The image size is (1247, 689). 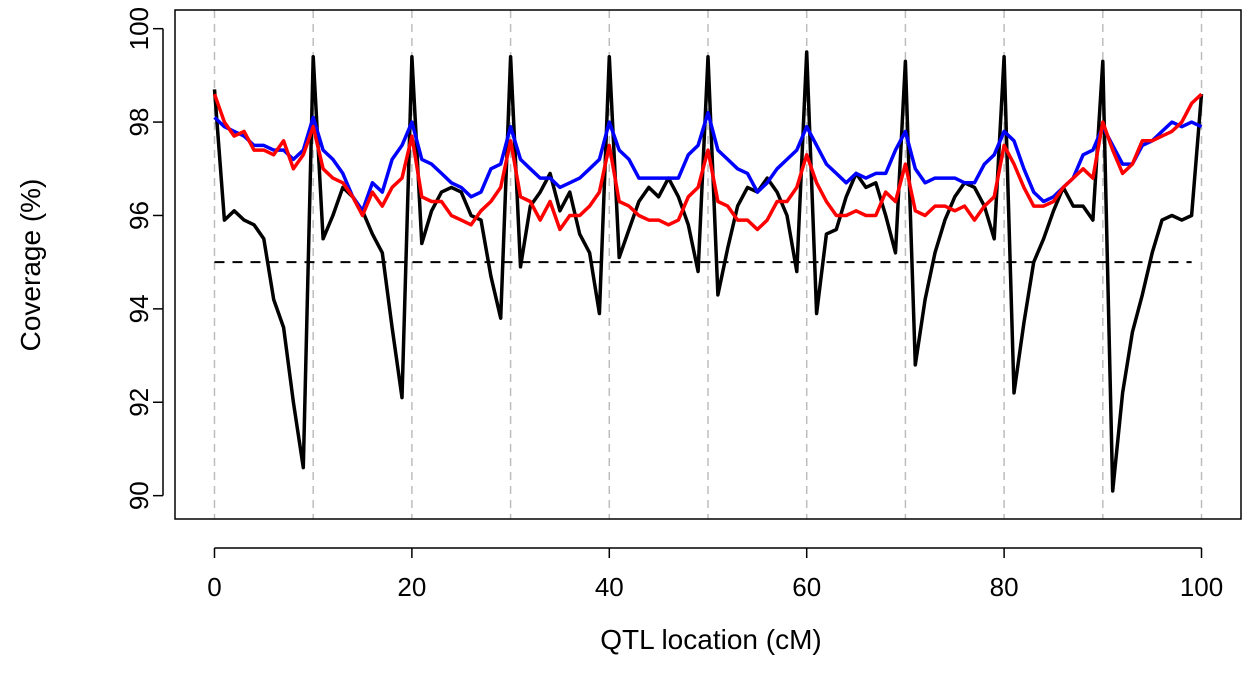 What do you see at coordinates (139, 28) in the screenshot?
I see `y-tick-label: 100` at bounding box center [139, 28].